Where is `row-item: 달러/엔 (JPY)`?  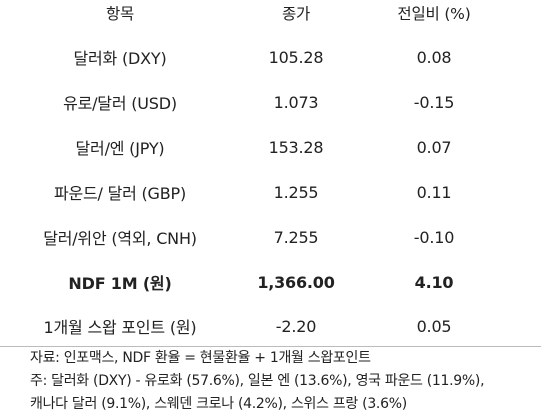
row-item: 달러/엔 (JPY) is located at coordinates (120, 148).